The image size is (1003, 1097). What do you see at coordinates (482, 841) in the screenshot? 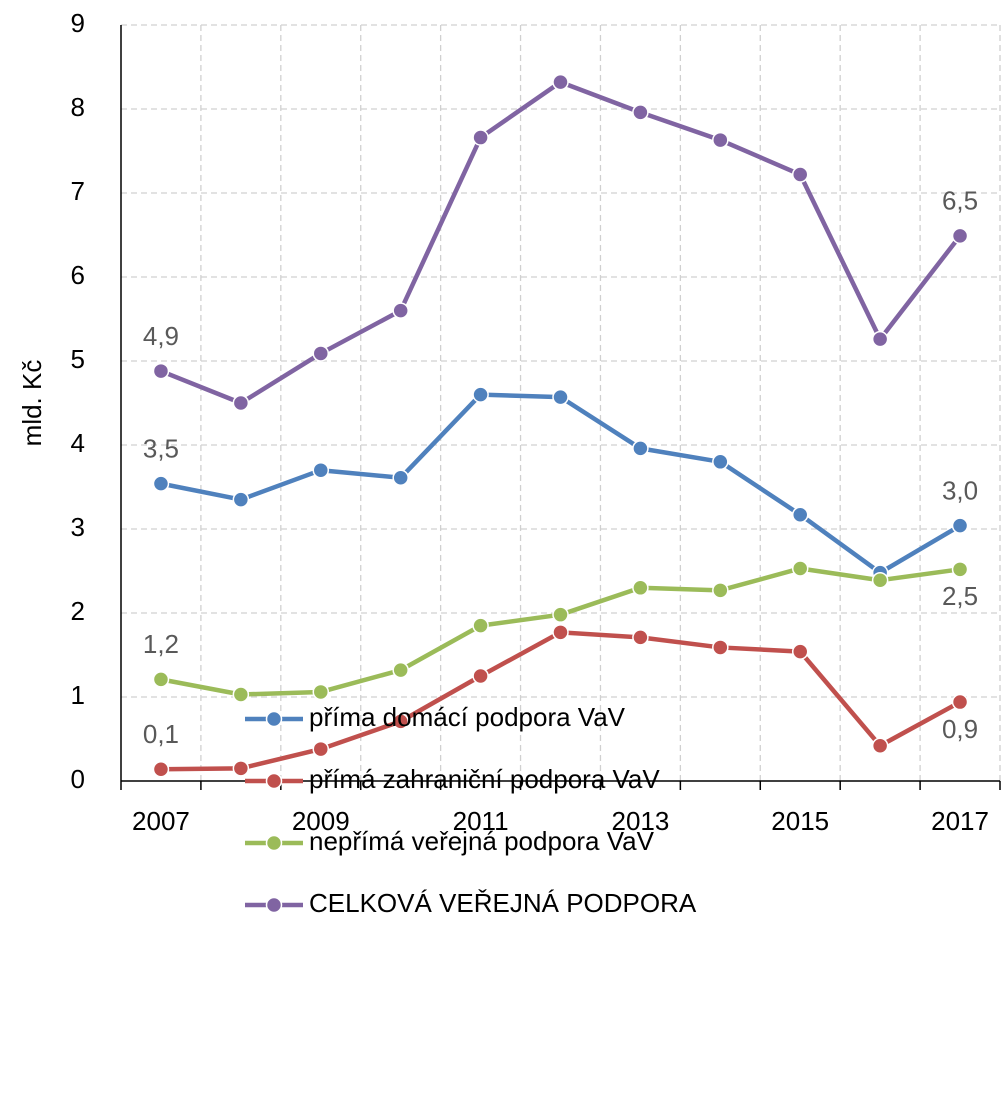
I see `legend-label: nepřímá veřejná podpora VaV` at bounding box center [482, 841].